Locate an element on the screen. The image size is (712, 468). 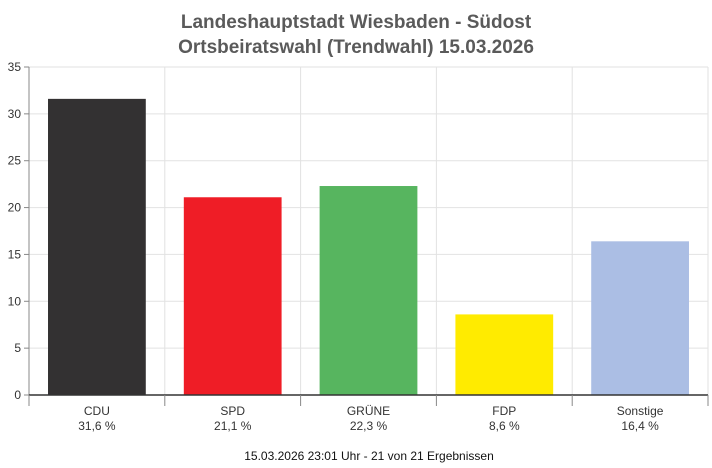
x-category-label: CDU is located at coordinates (97, 411).